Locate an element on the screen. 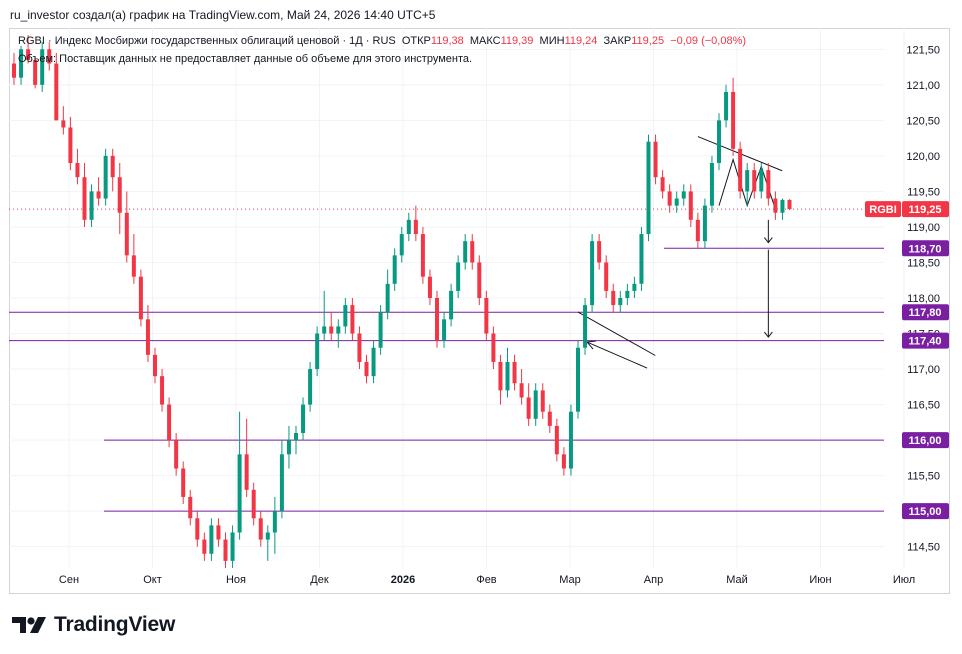 The image size is (962, 654). x-tick-label: Май is located at coordinates (737, 580).